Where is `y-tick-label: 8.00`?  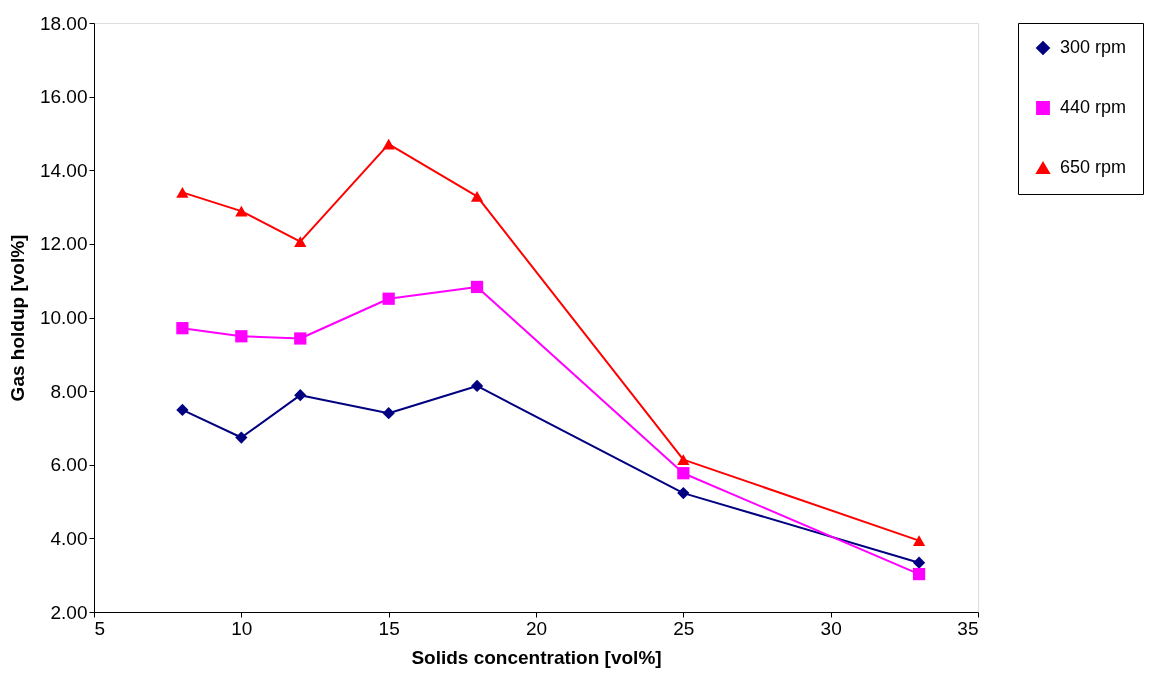 y-tick-label: 8.00 is located at coordinates (69, 391).